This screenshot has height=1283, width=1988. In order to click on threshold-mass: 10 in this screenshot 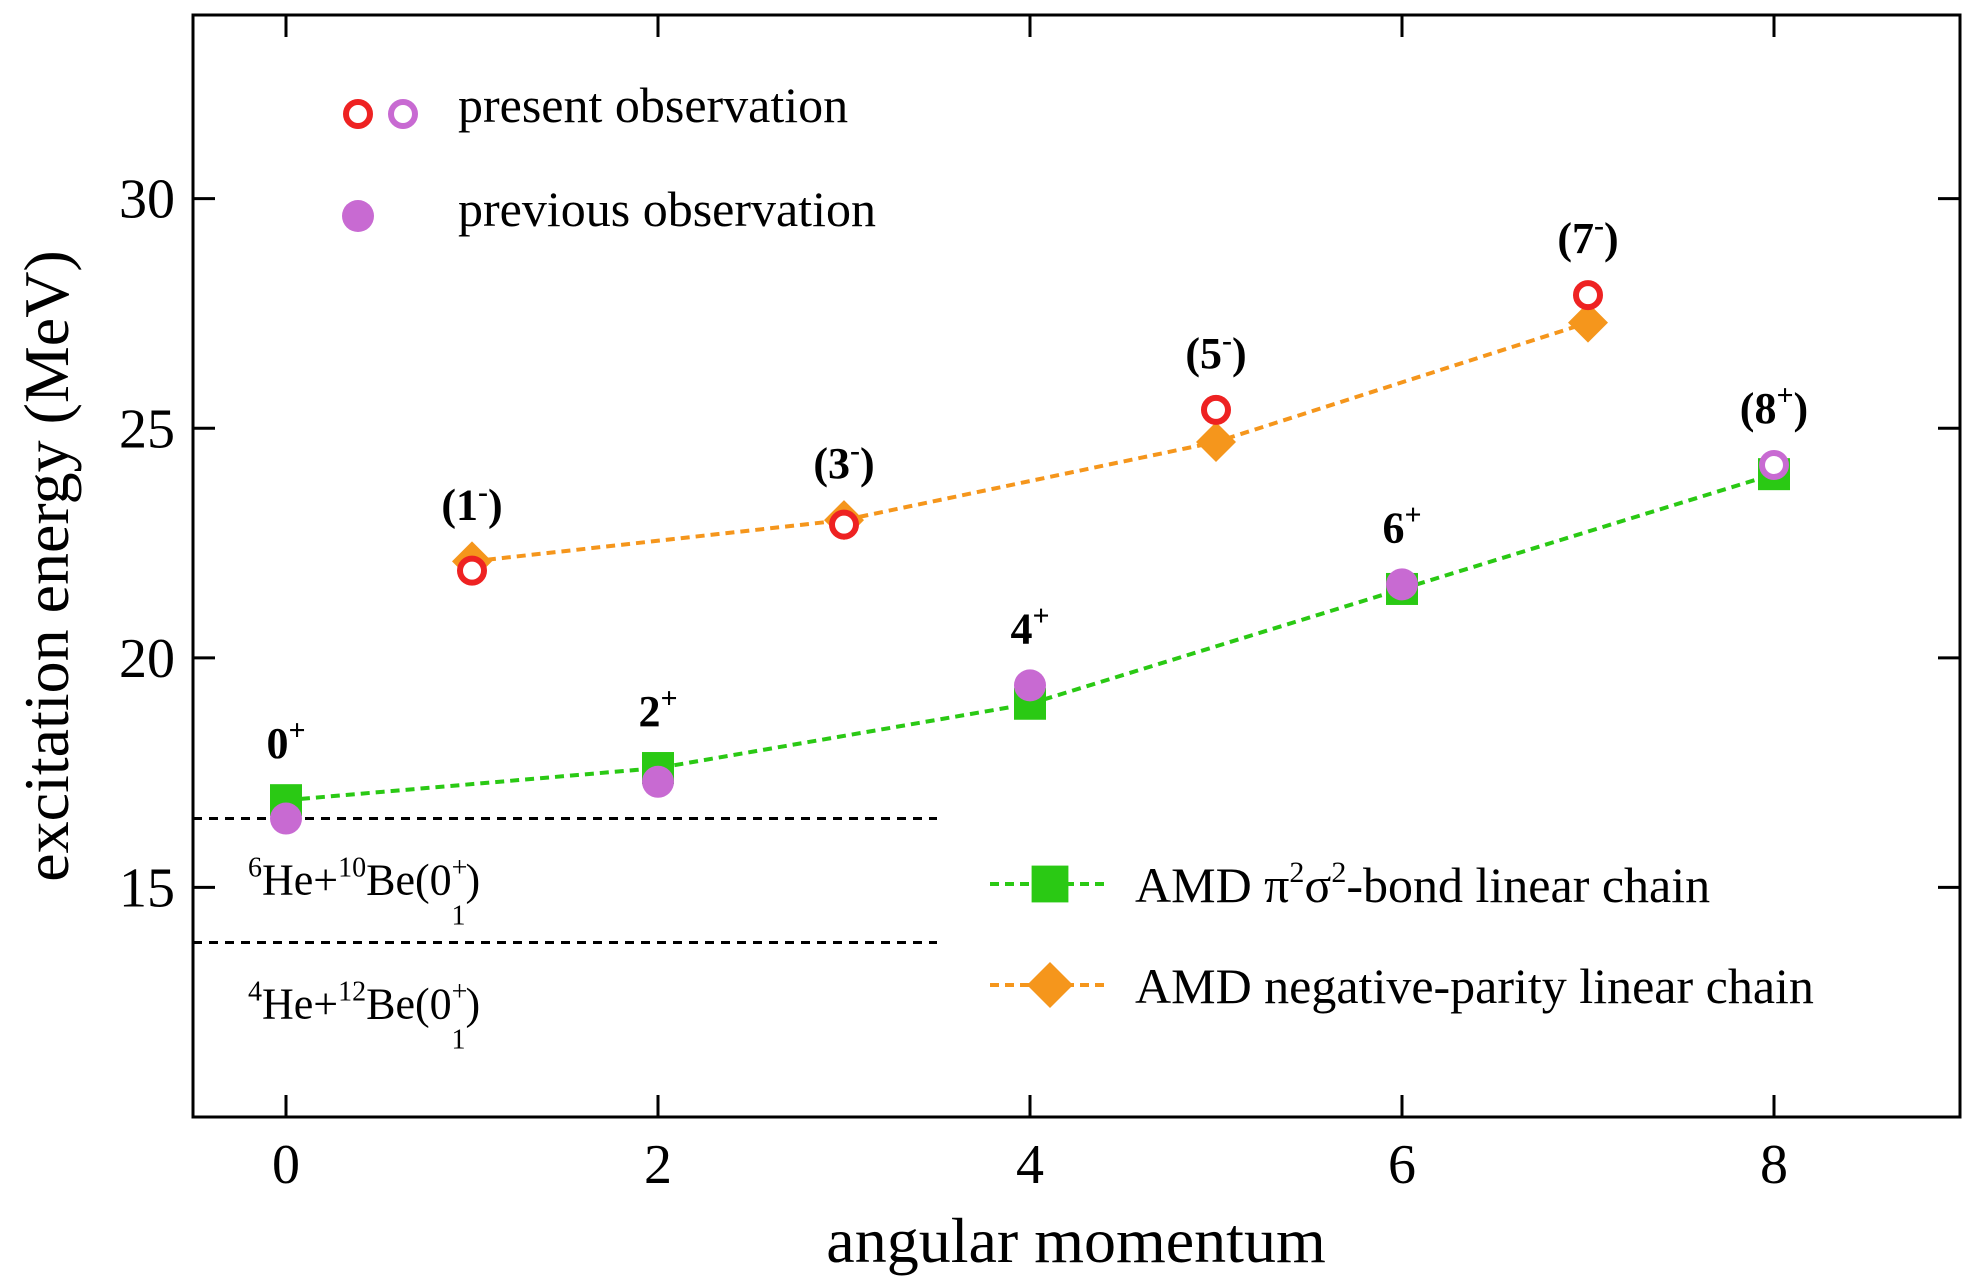, I will do `click(352, 868)`.